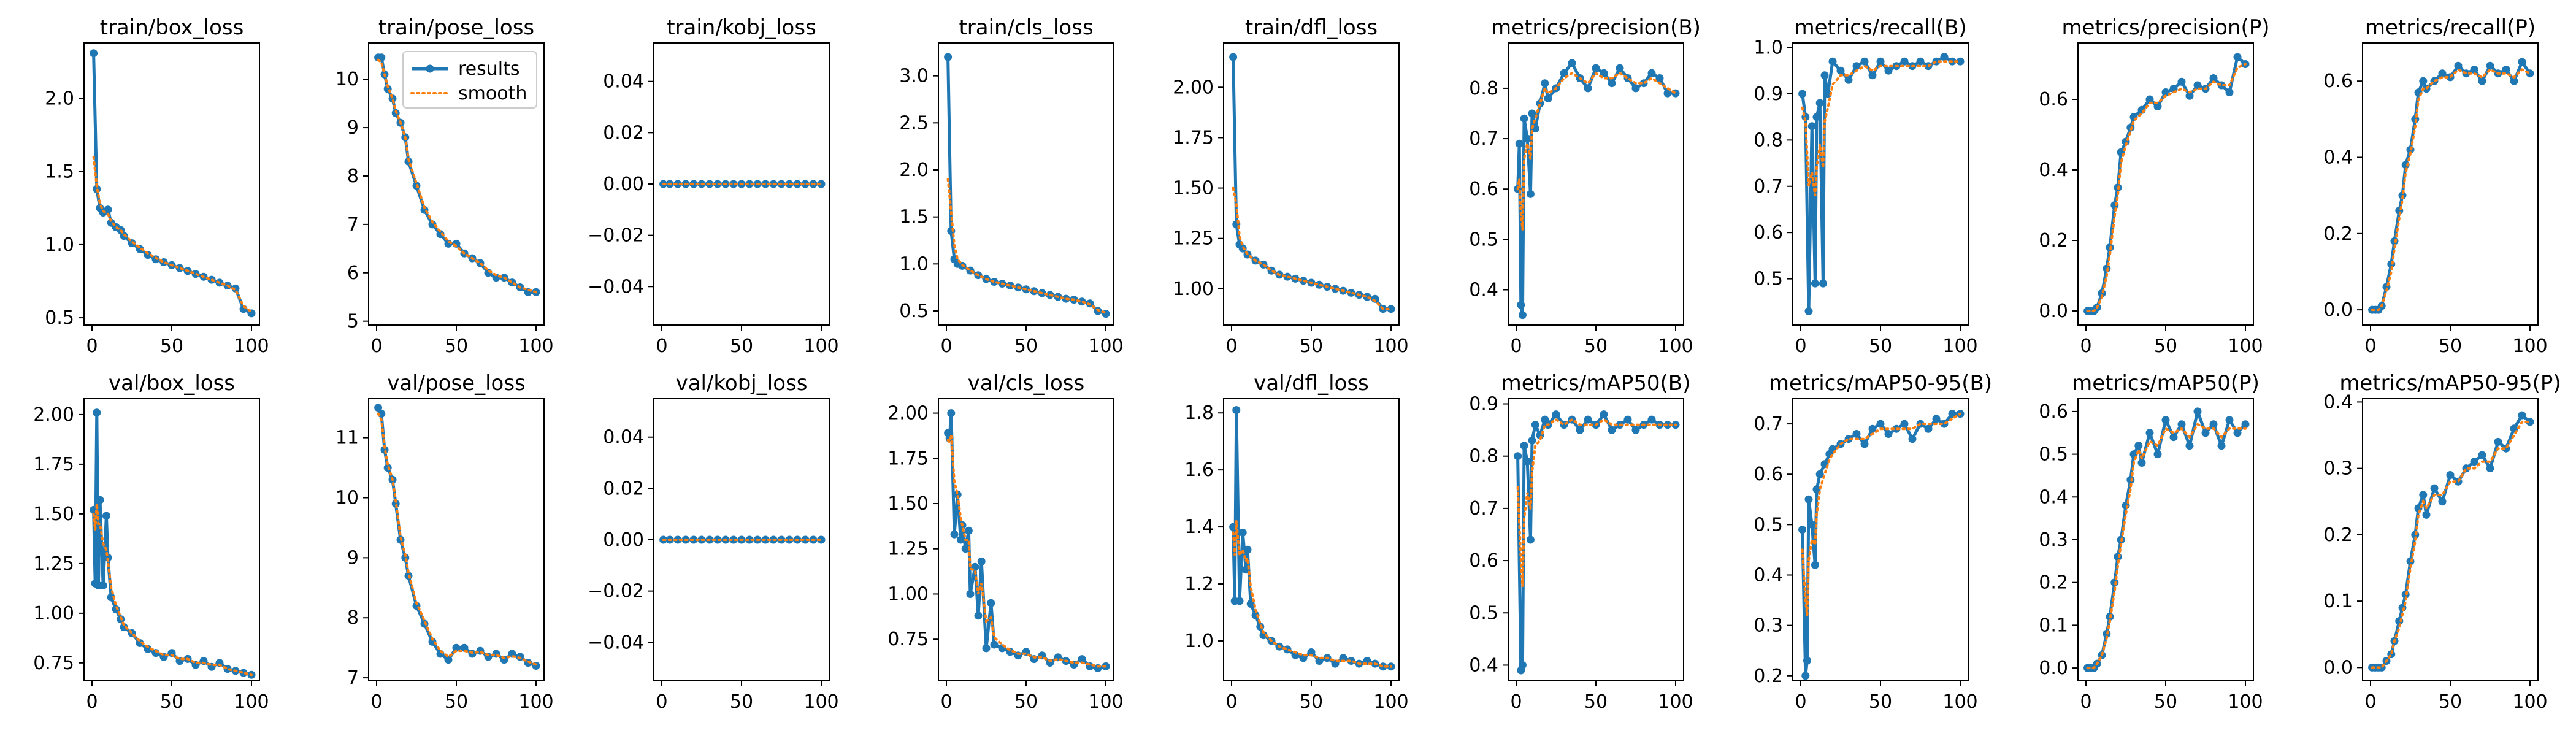 This screenshot has width=2576, height=736. What do you see at coordinates (1596, 27) in the screenshot?
I see `subplot-title: metrics/precision(B)` at bounding box center [1596, 27].